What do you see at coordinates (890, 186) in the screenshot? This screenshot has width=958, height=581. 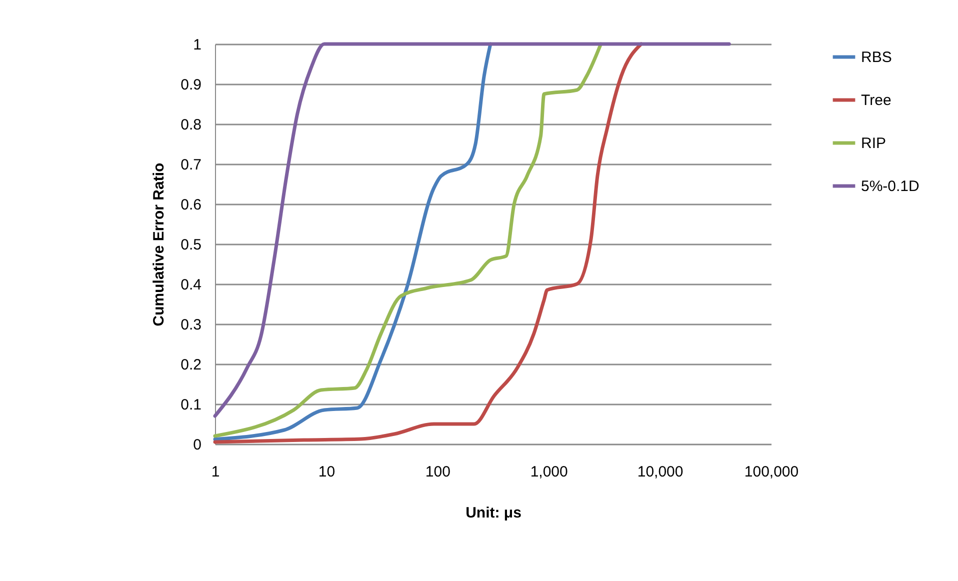 I see `legend-label: 5%-0.1D` at bounding box center [890, 186].